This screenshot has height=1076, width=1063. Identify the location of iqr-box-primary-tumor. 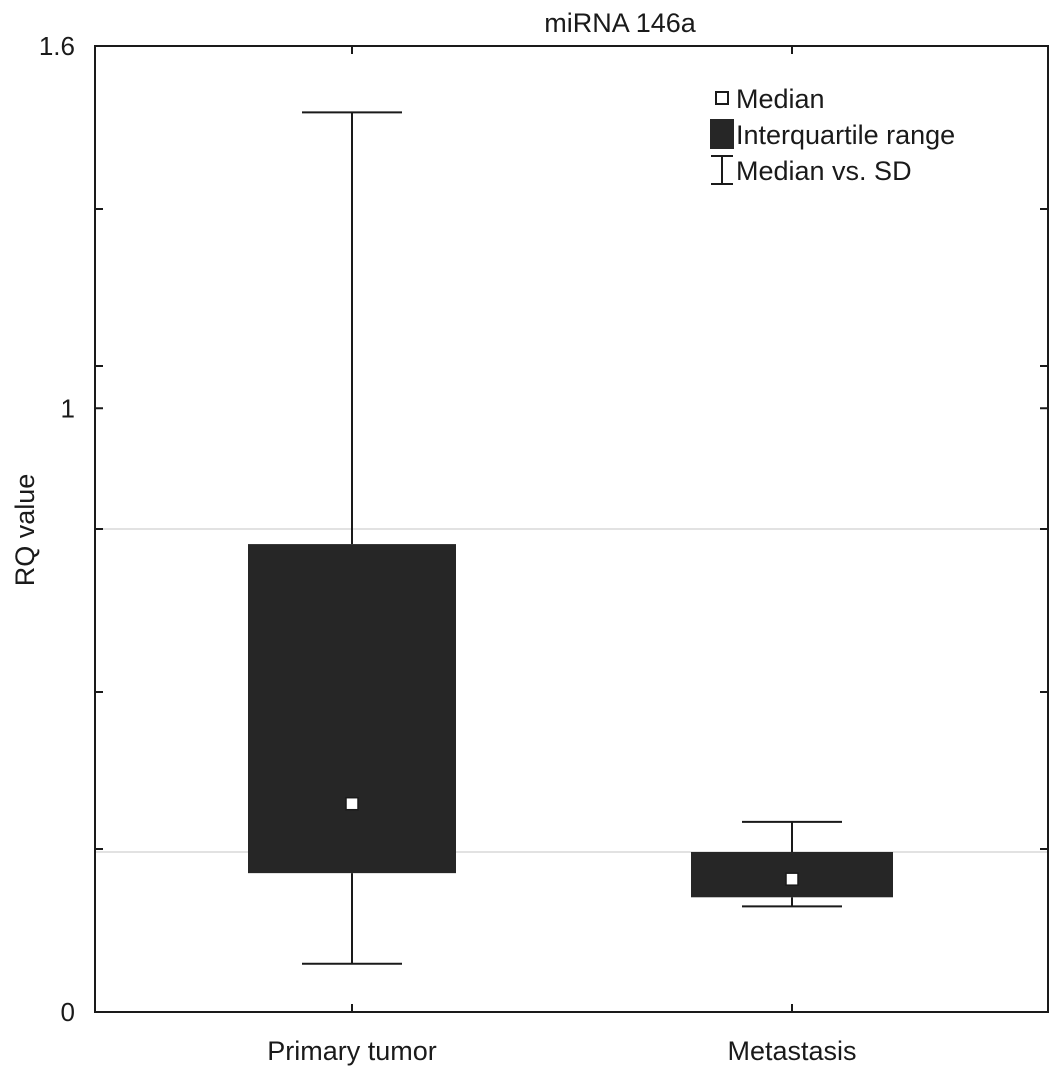
(352, 709).